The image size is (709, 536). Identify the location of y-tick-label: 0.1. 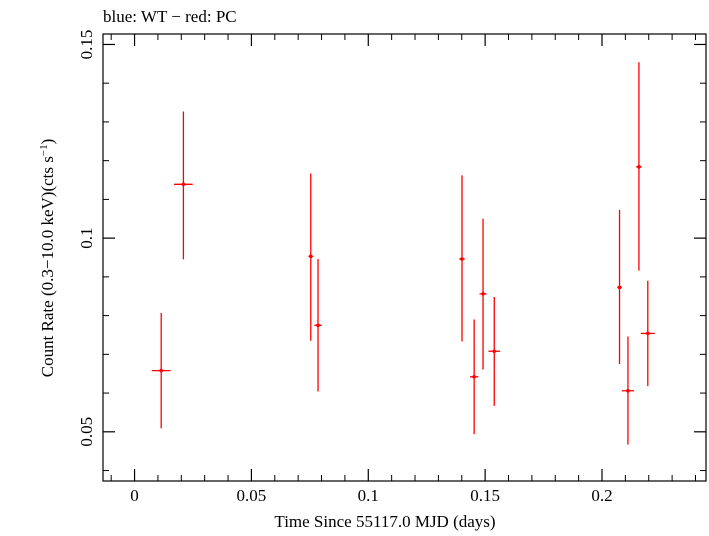
(86, 238).